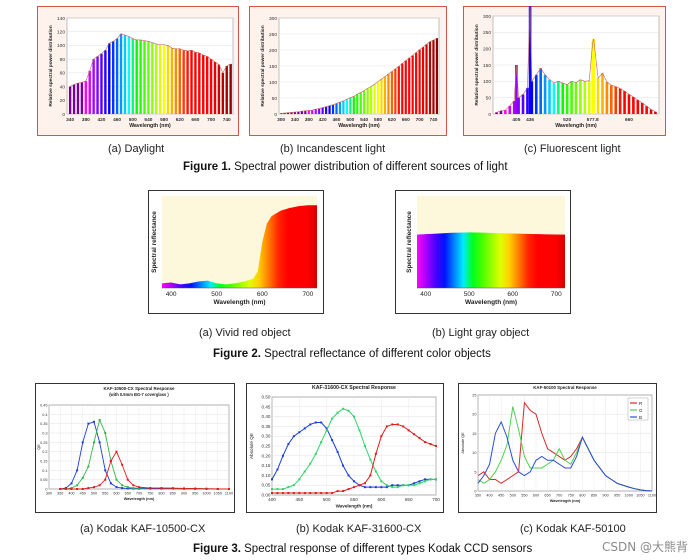 This screenshot has height=560, width=692. What do you see at coordinates (143, 529) in the screenshot?
I see `kaf-10500-caption: (a) Kodak KAF-10500-CX` at bounding box center [143, 529].